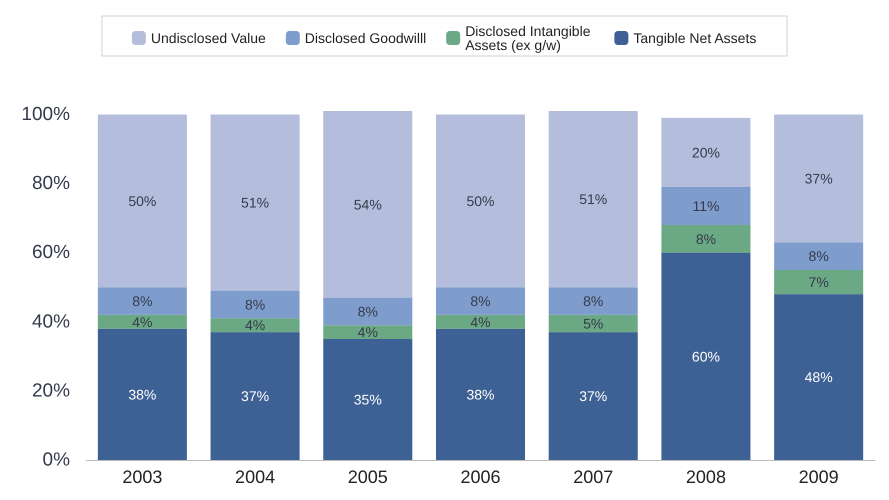  What do you see at coordinates (480, 477) in the screenshot?
I see `x-tick-label: 2006` at bounding box center [480, 477].